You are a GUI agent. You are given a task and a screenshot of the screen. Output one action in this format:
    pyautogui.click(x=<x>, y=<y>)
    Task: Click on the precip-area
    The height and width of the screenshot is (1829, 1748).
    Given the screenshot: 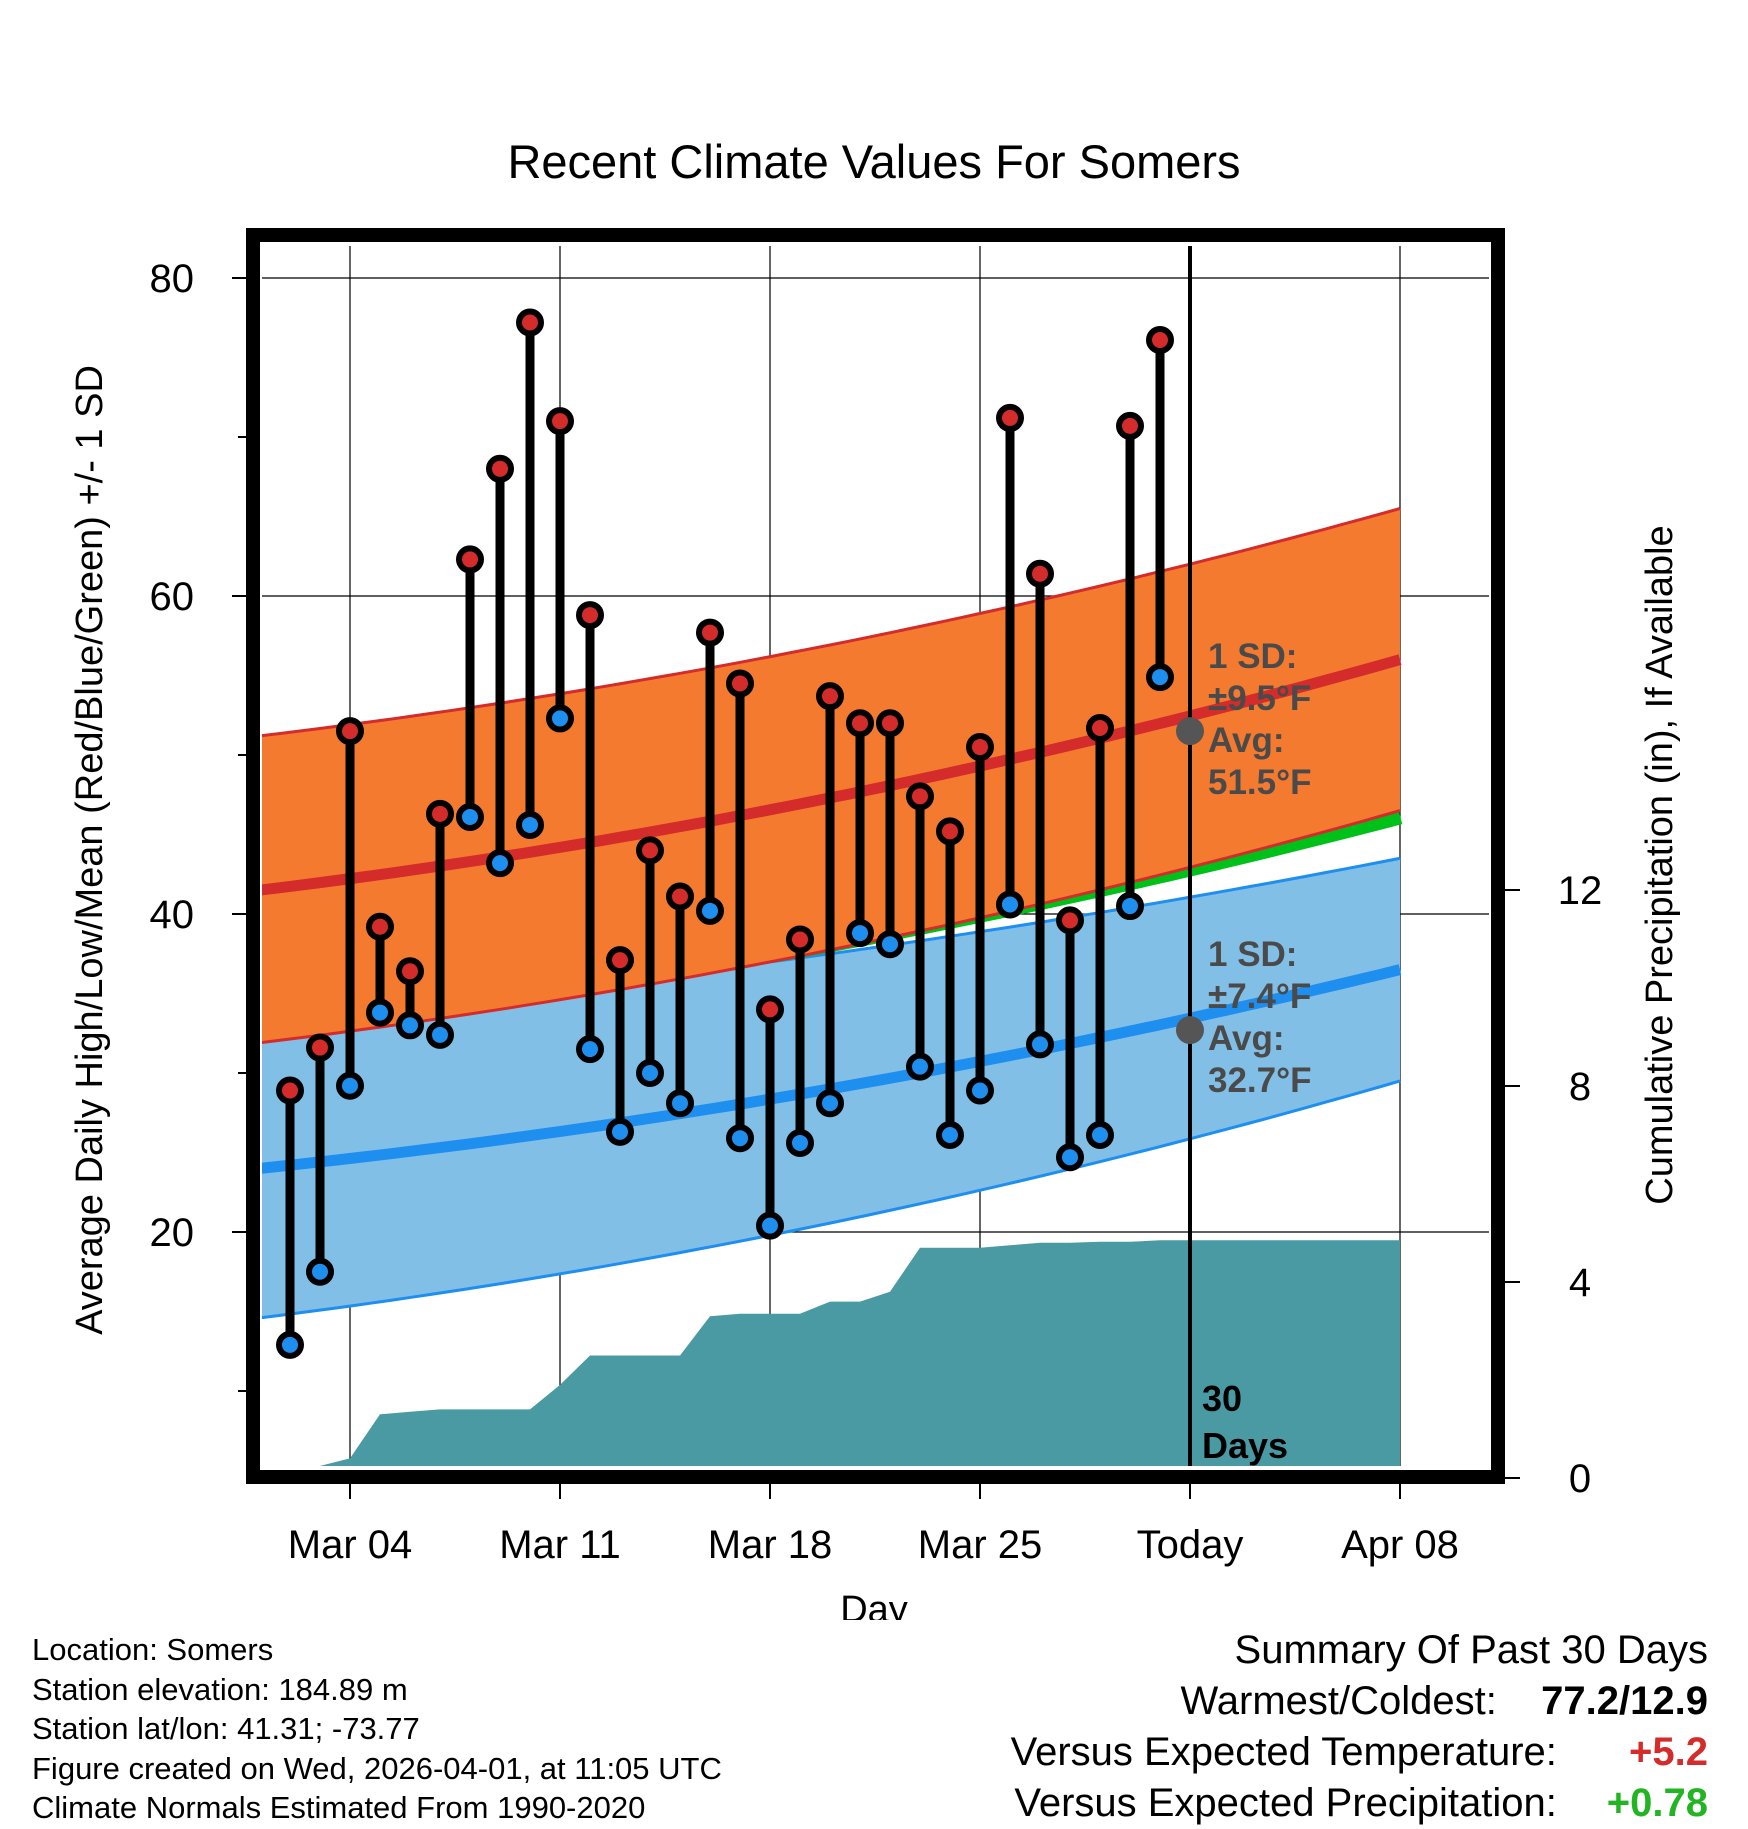 What is the action you would take?
    pyautogui.click(x=859, y=1353)
    